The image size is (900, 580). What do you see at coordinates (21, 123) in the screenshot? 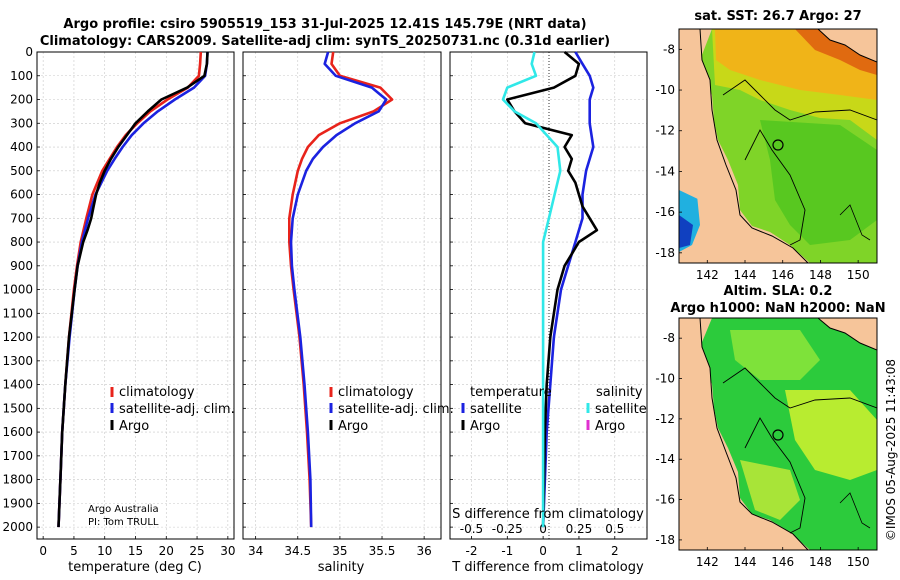
I see `ytick-label: 300` at bounding box center [21, 123].